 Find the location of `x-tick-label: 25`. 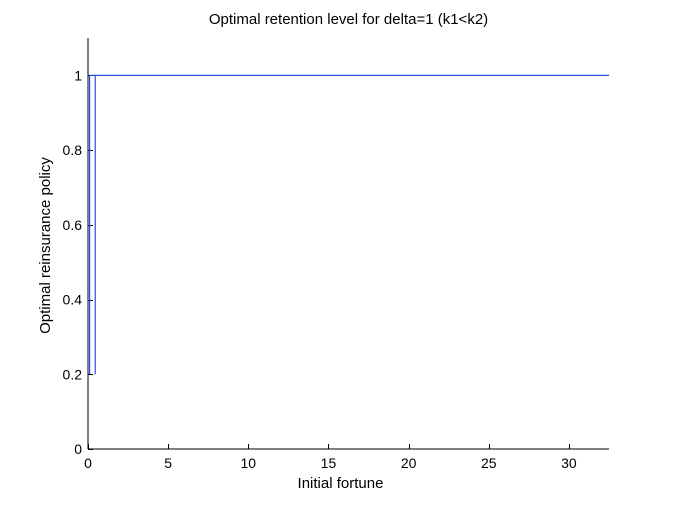

x-tick-label: 25 is located at coordinates (489, 463).